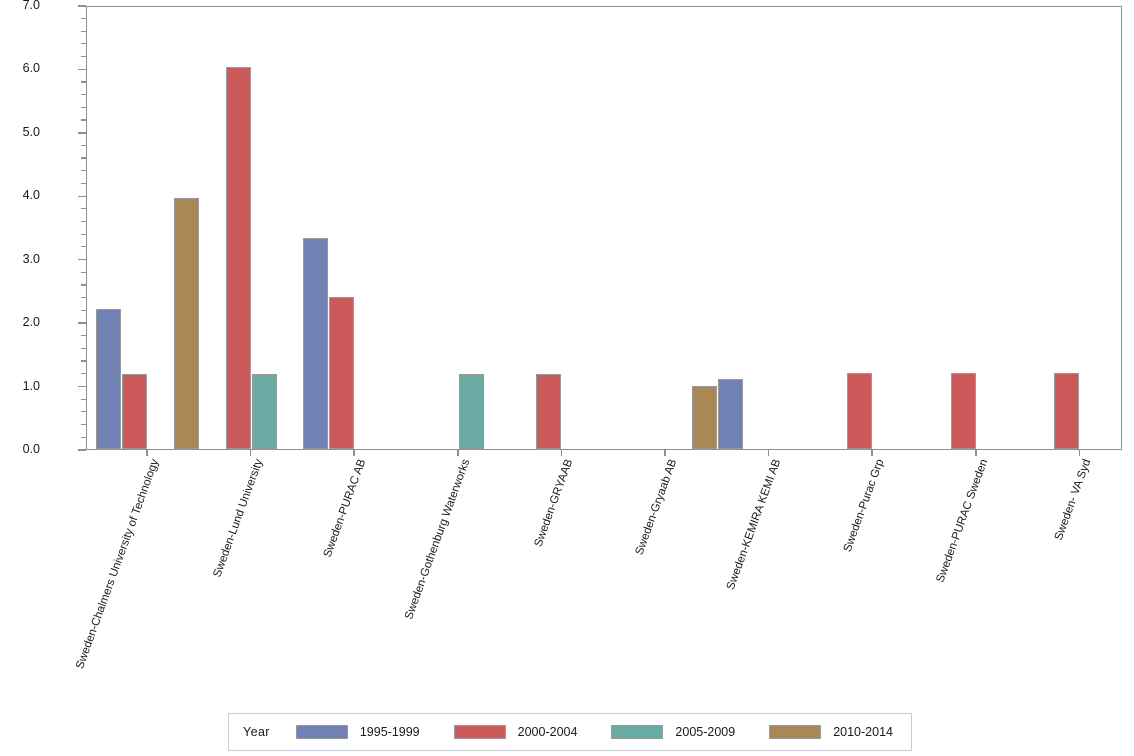  Describe the element at coordinates (753, 524) in the screenshot. I see `x-axis-tick-label-text: Sweden-KEMIRA KEMI AB` at that location.